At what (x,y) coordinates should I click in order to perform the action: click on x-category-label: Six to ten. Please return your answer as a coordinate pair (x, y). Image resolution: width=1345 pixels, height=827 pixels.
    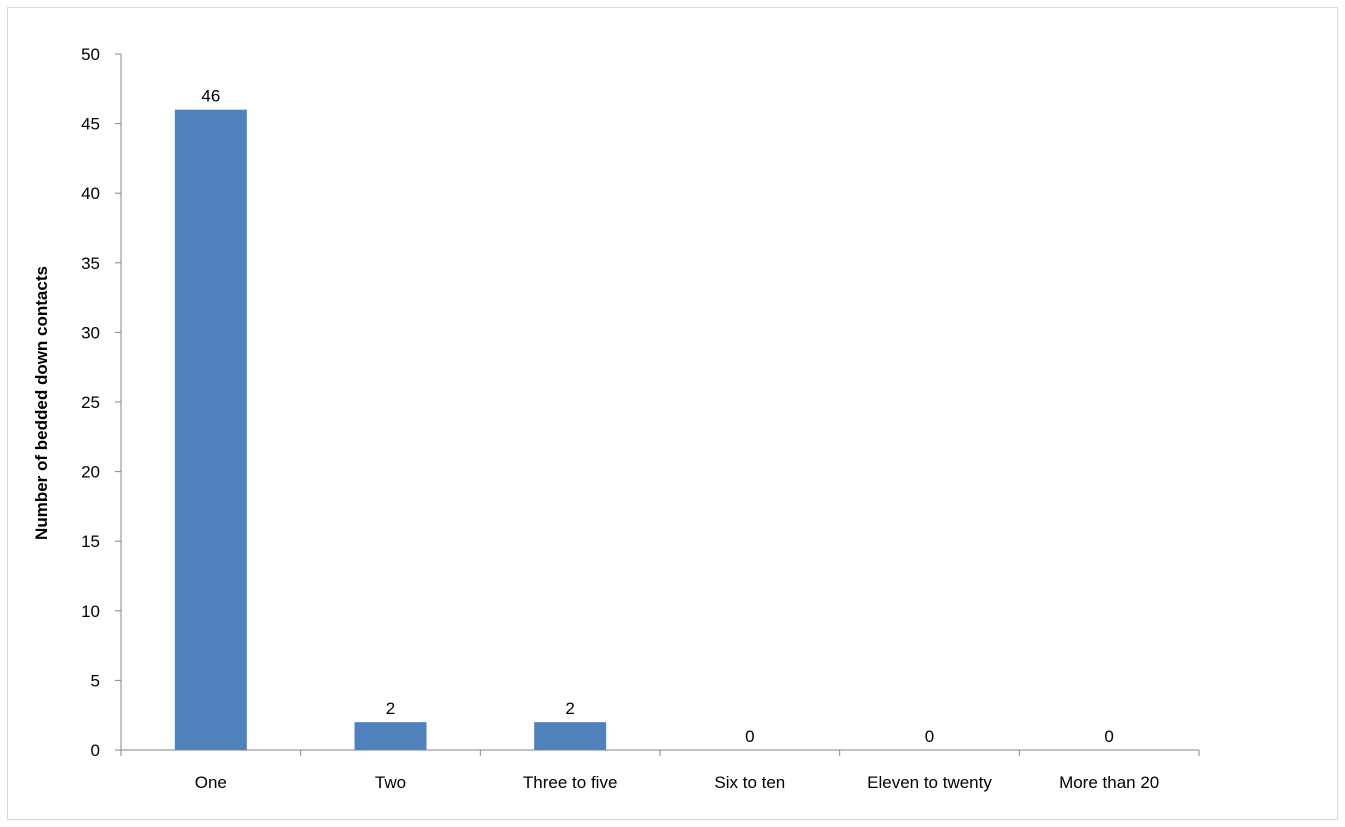
    Looking at the image, I should click on (749, 782).